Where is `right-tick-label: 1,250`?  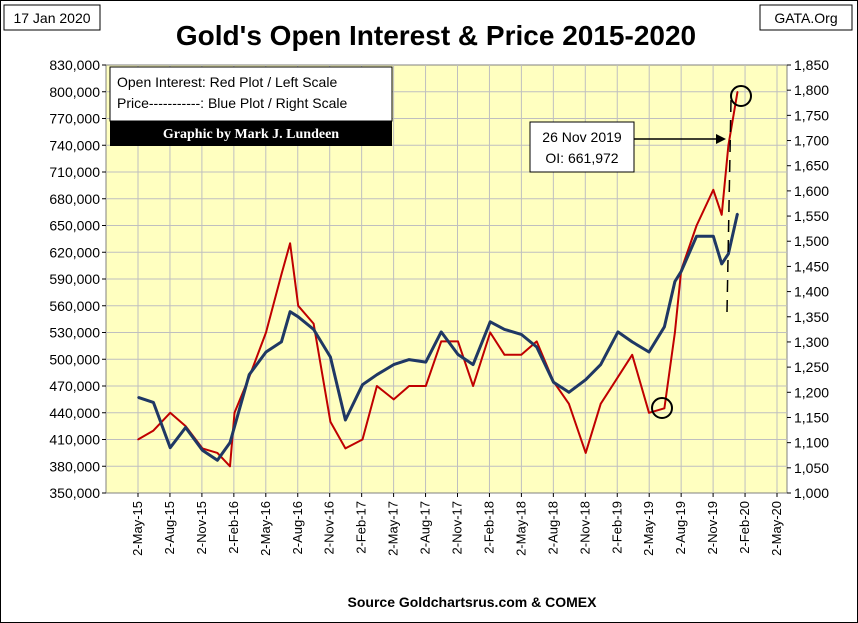 right-tick-label: 1,250 is located at coordinates (811, 367).